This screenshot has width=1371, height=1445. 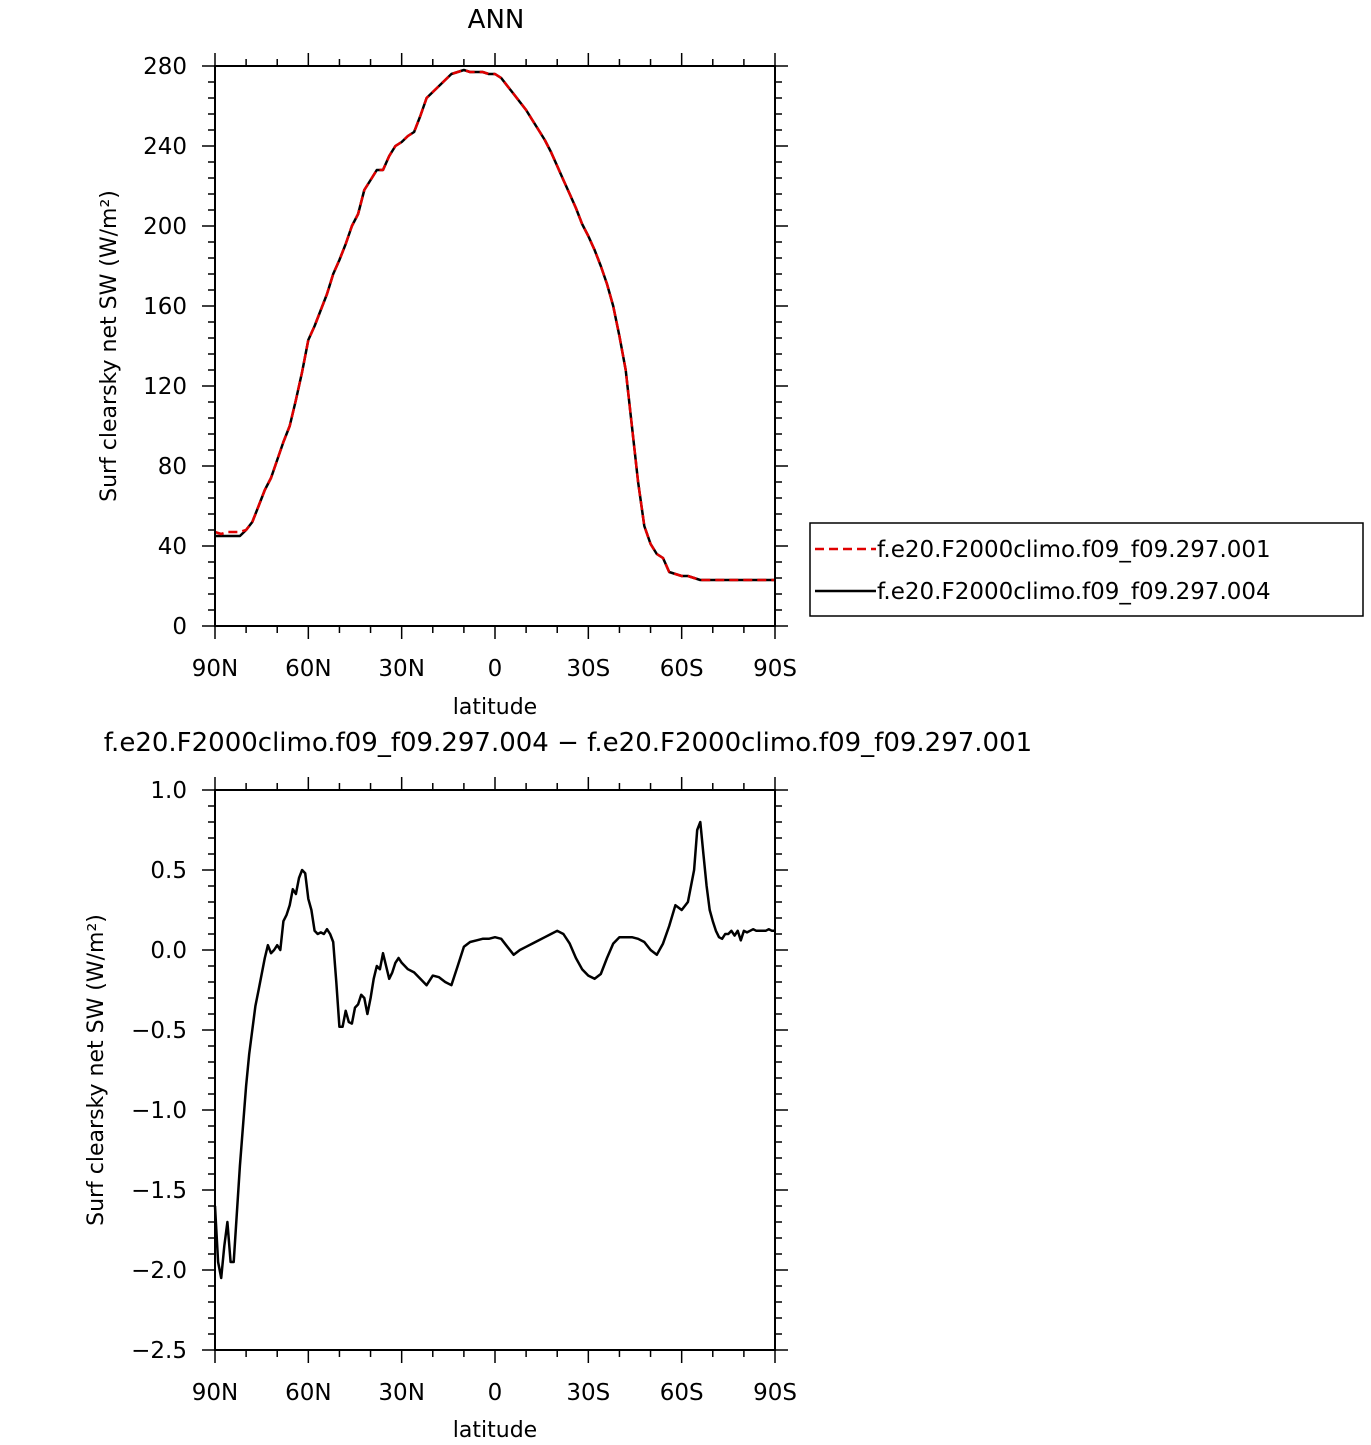 I want to click on y-tick-label: 160, so click(x=165, y=307).